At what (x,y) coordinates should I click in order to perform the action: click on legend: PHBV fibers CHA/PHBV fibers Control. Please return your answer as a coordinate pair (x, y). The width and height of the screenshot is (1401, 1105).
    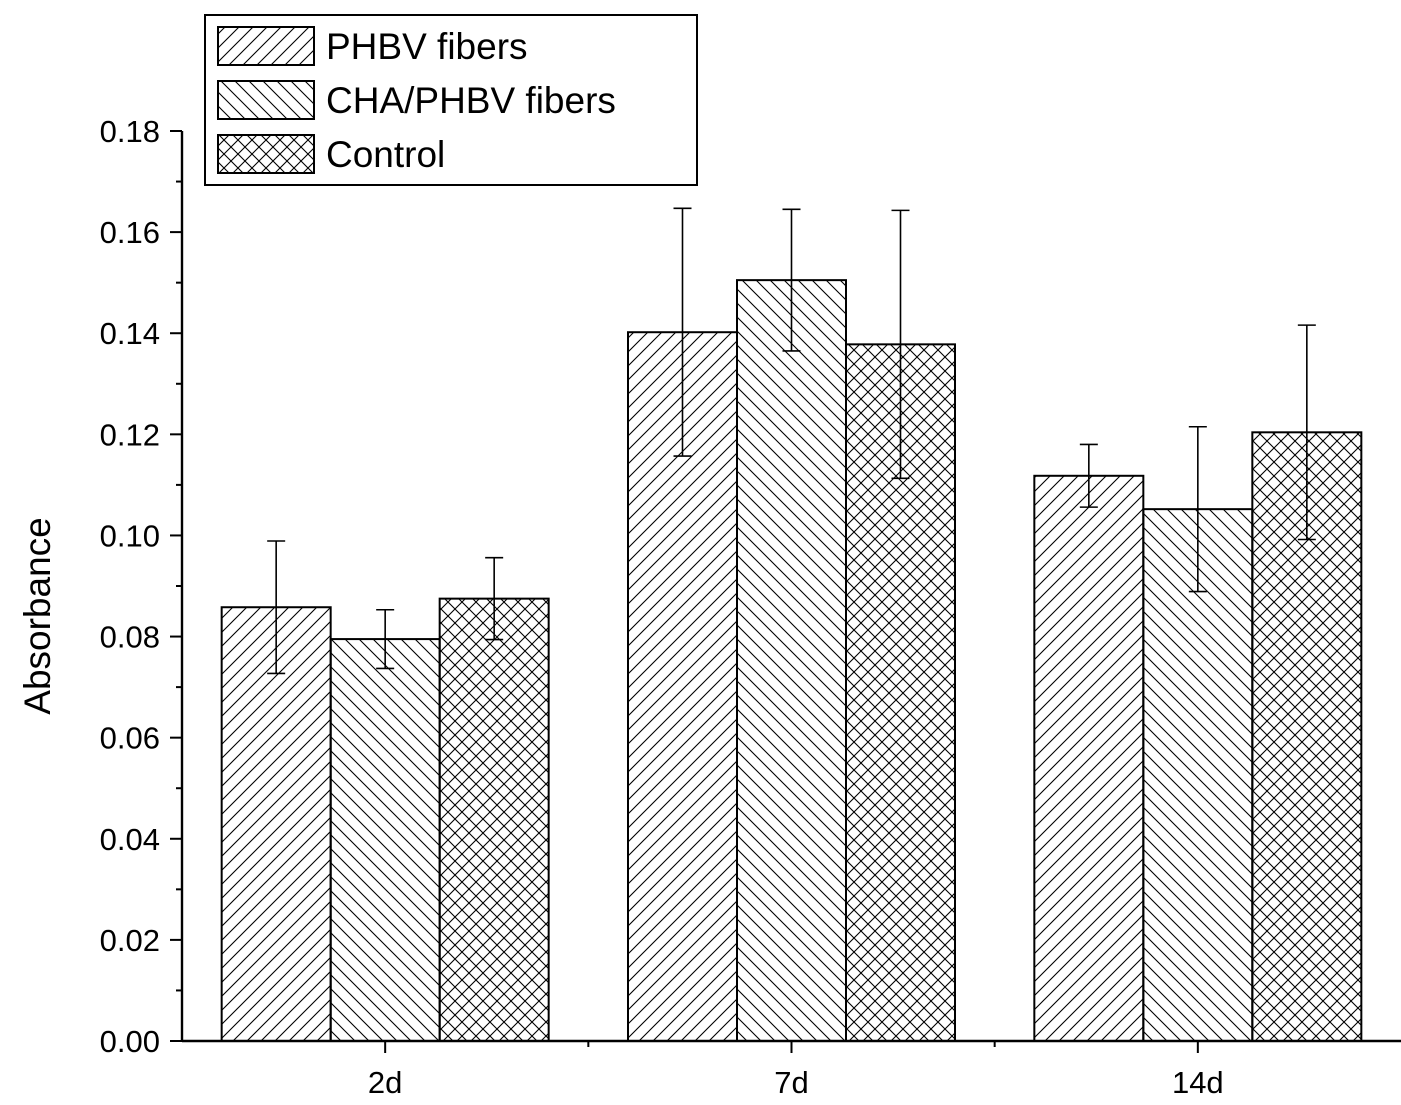
    Looking at the image, I should click on (451, 100).